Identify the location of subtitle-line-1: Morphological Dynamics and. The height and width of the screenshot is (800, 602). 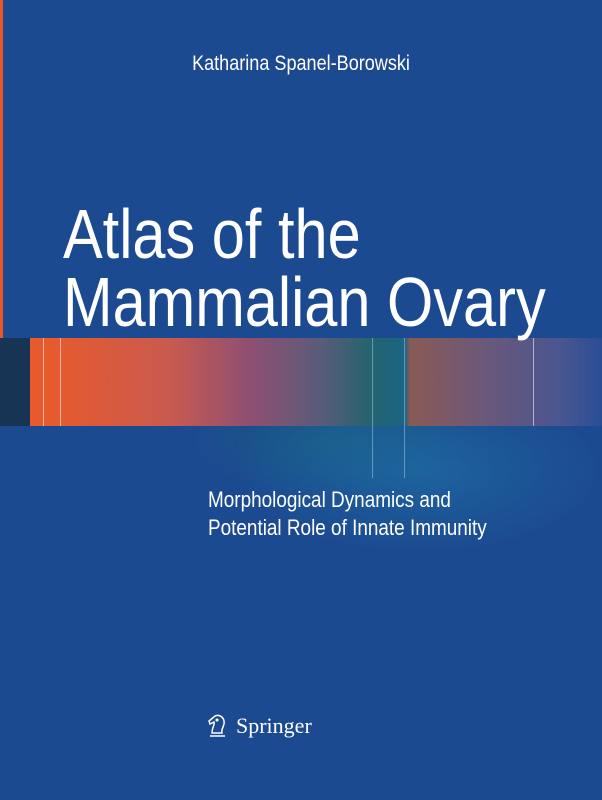
(329, 499).